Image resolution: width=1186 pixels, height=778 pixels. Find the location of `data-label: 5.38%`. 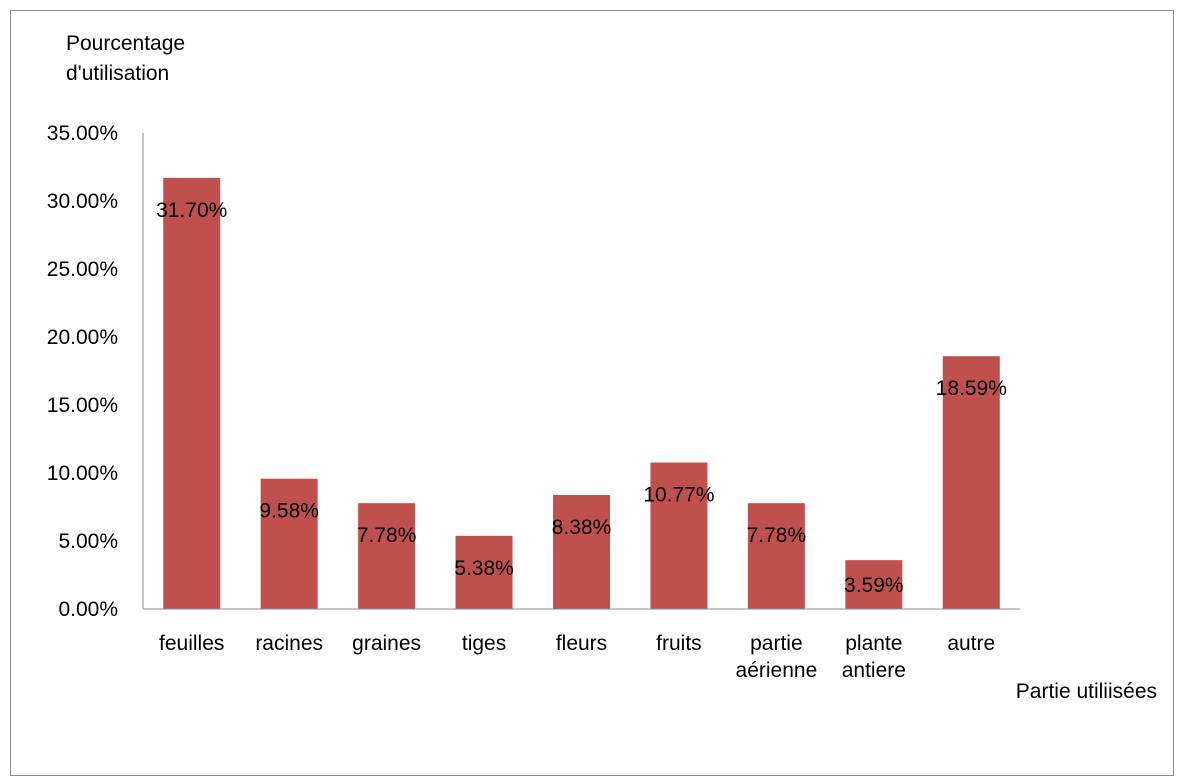

data-label: 5.38% is located at coordinates (484, 568).